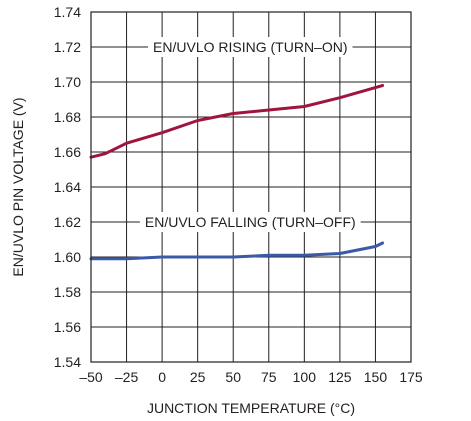  Describe the element at coordinates (127, 377) in the screenshot. I see `x-tick-label: –25` at that location.